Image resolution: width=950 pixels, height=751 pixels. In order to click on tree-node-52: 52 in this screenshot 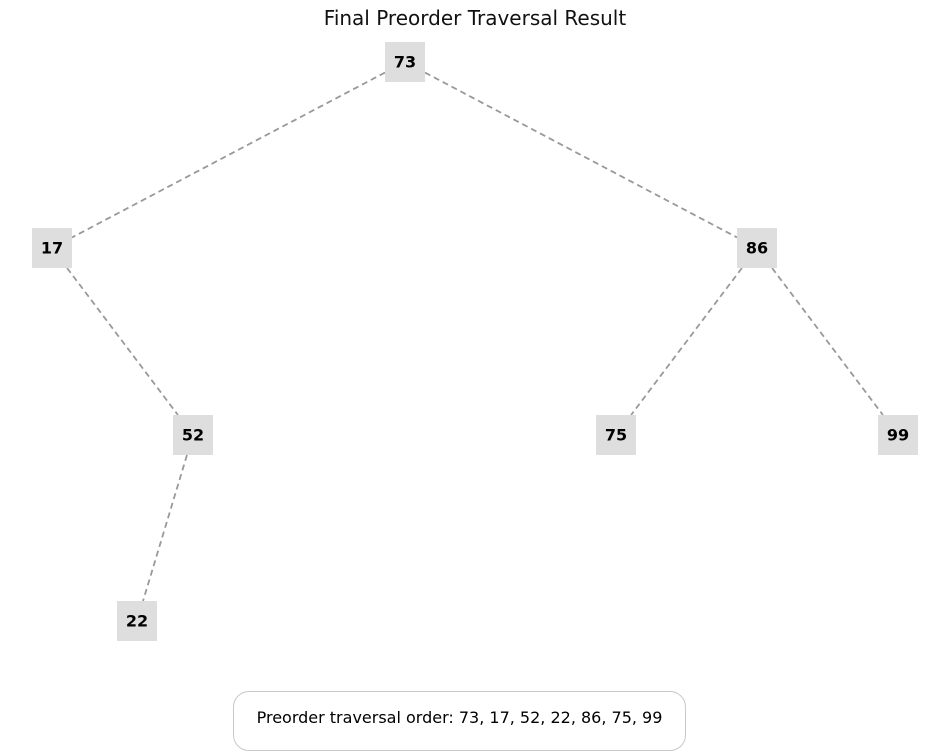, I will do `click(193, 435)`.